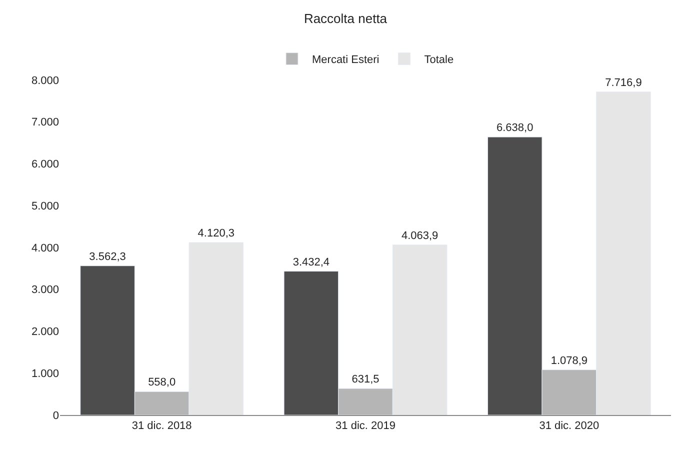 The height and width of the screenshot is (455, 691). Describe the element at coordinates (45, 164) in the screenshot. I see `y-tick-label: 6.000` at that location.